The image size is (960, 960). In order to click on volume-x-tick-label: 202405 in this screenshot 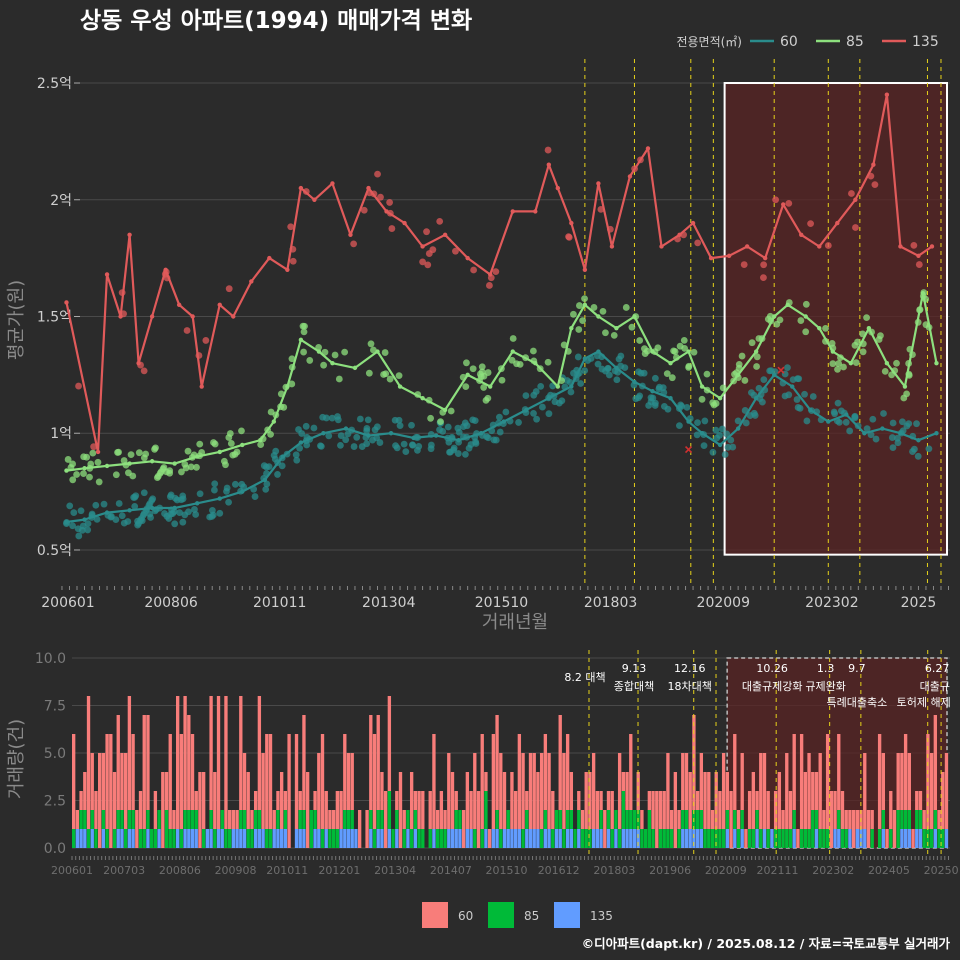, I will do `click(889, 870)`.